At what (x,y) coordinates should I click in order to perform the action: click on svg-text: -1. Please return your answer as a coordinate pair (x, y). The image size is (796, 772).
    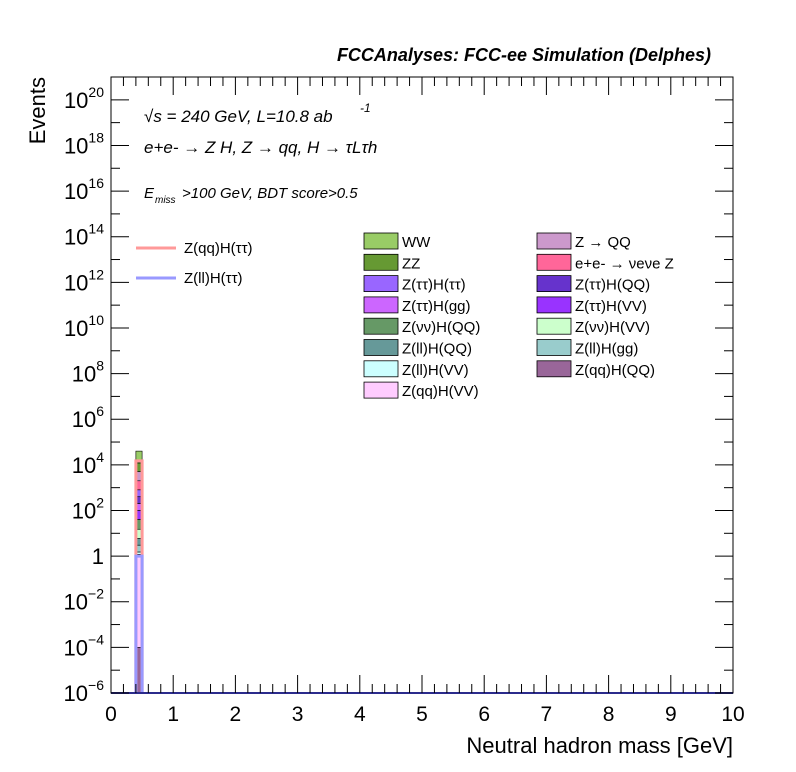
    Looking at the image, I should click on (365, 108).